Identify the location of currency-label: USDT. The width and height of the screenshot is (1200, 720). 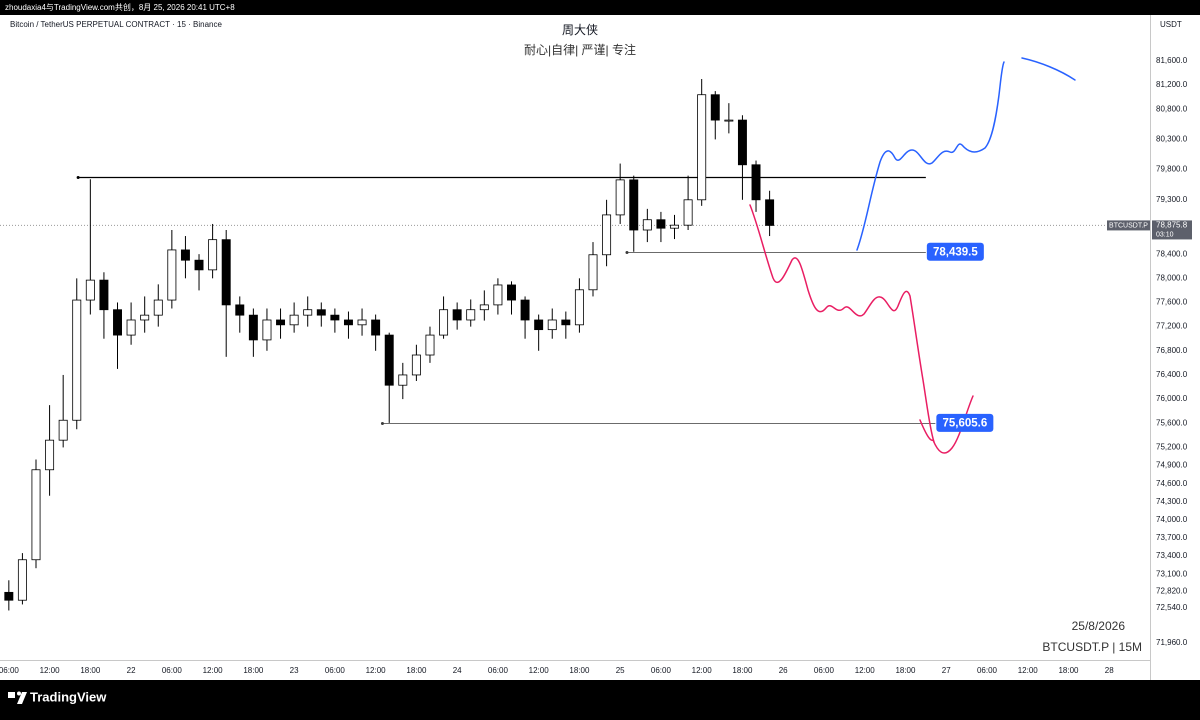
(1171, 24).